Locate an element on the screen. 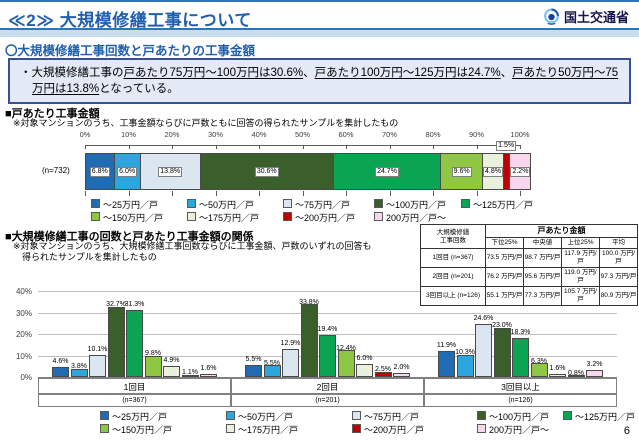  bar-value-label: 4.6% is located at coordinates (60, 362).